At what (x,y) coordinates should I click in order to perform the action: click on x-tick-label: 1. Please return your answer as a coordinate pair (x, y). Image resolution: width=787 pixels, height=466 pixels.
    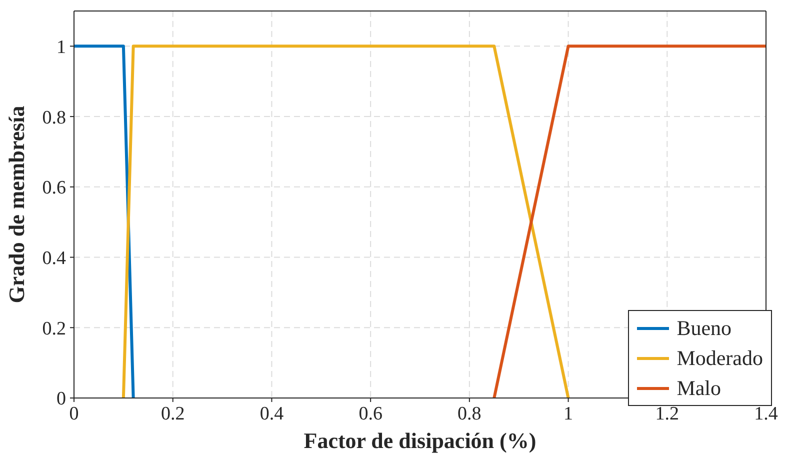
    Looking at the image, I should click on (569, 413).